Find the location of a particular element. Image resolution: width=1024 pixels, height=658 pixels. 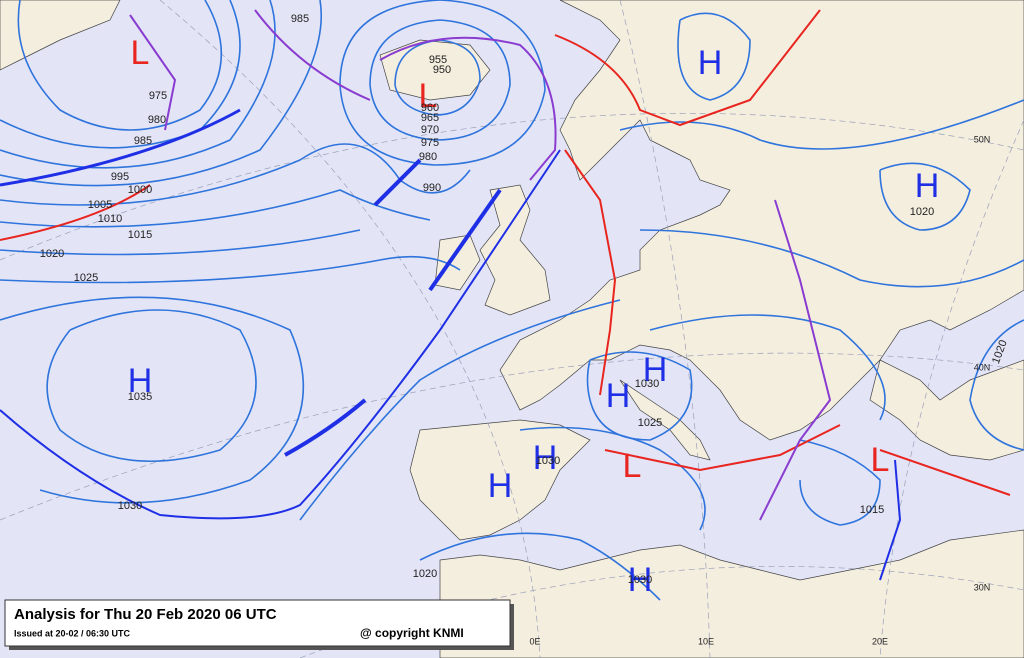

isobar-label: 1035 is located at coordinates (140, 397).